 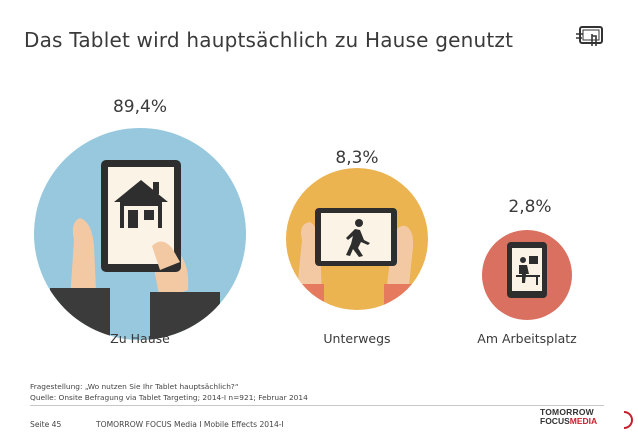 I want to click on logo-focus: FOCUS, so click(x=555, y=421).